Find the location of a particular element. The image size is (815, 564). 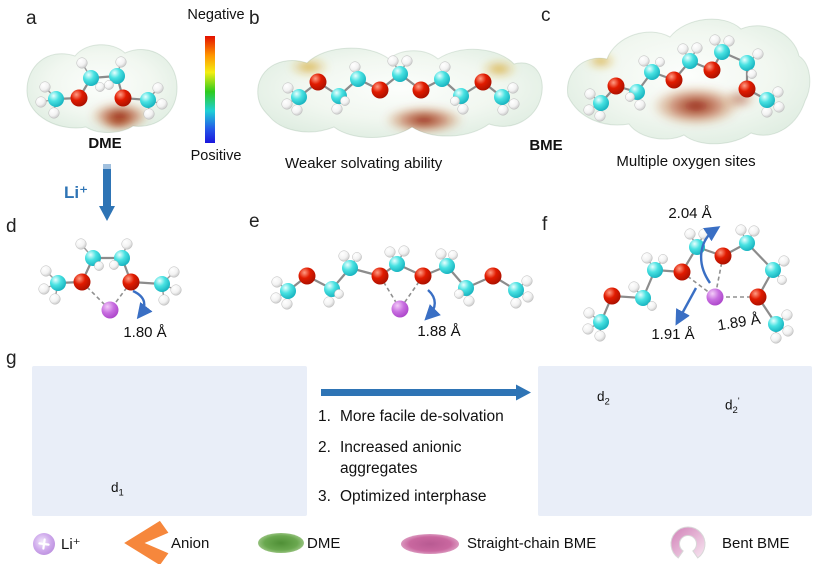

molecule-bme-straight is located at coordinates (400, 85).